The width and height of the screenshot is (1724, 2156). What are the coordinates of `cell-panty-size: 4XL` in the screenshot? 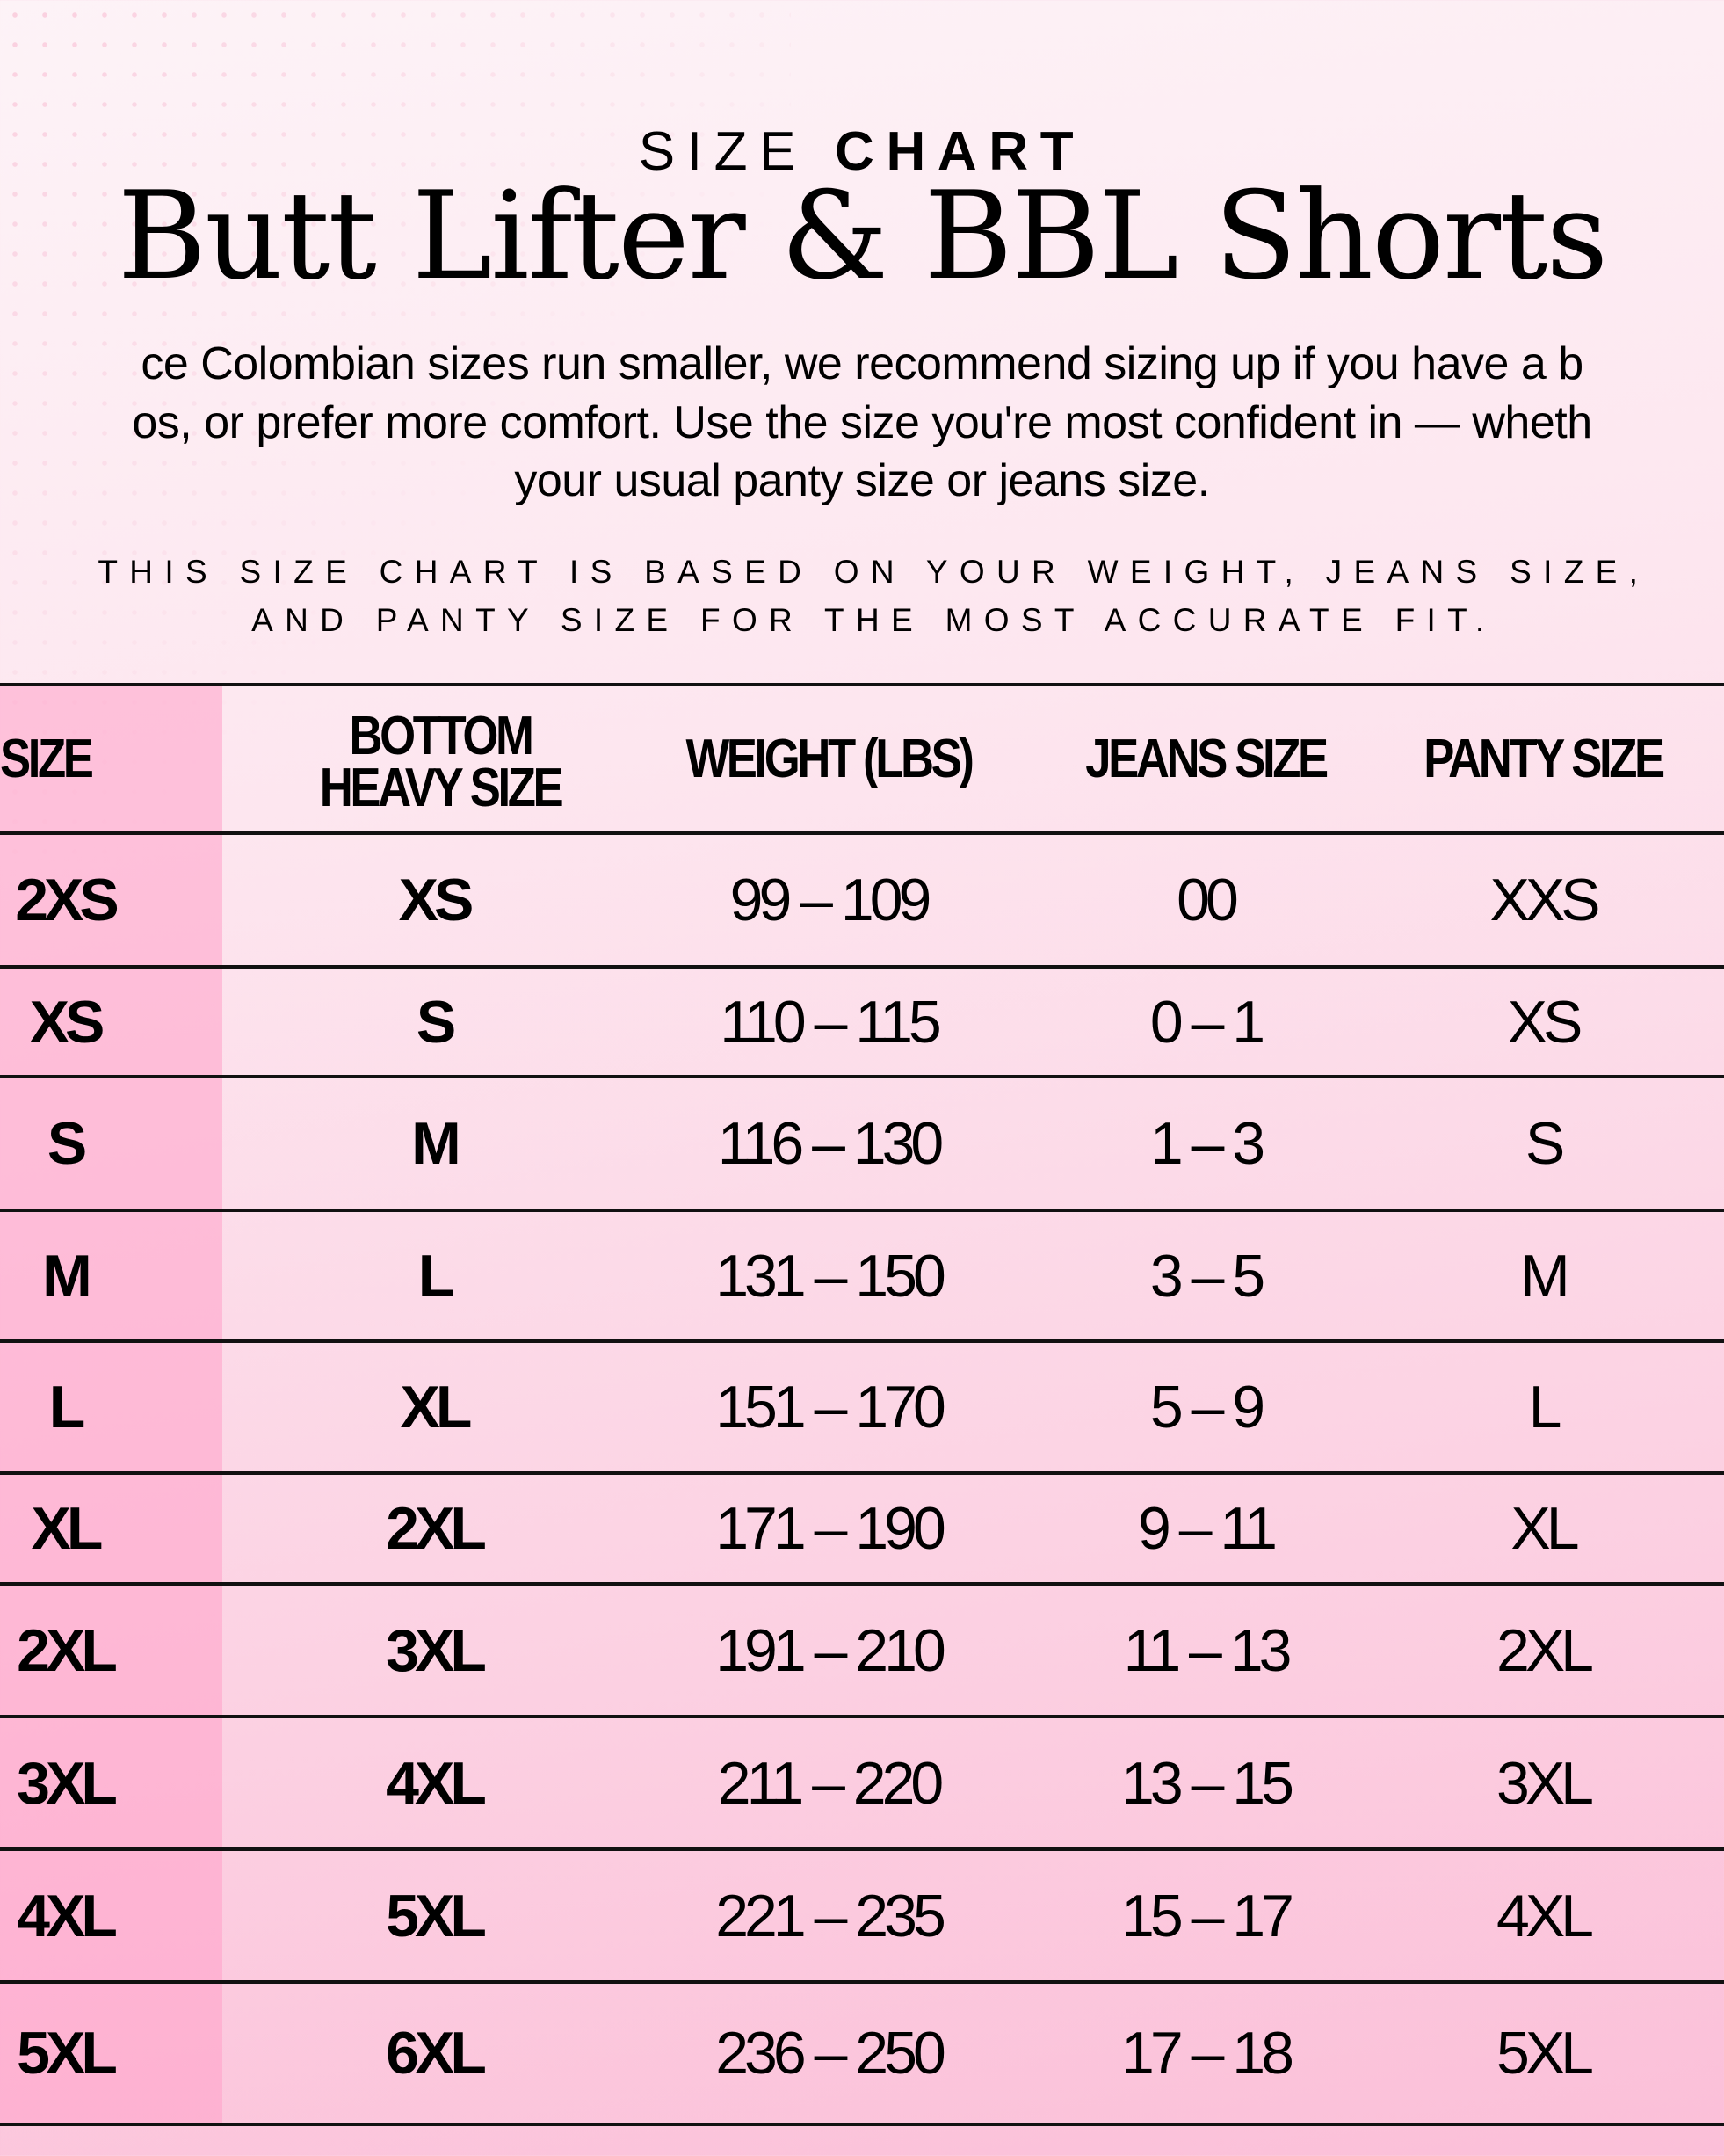 It's located at (1545, 1915).